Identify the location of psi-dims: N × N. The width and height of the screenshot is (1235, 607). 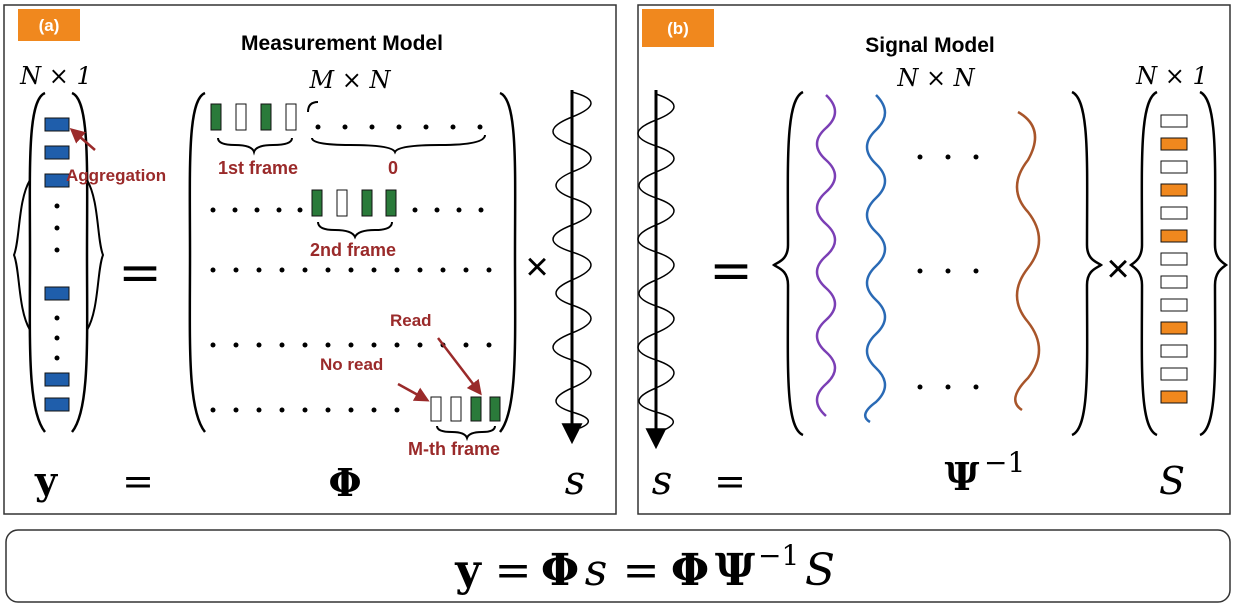
(935, 78).